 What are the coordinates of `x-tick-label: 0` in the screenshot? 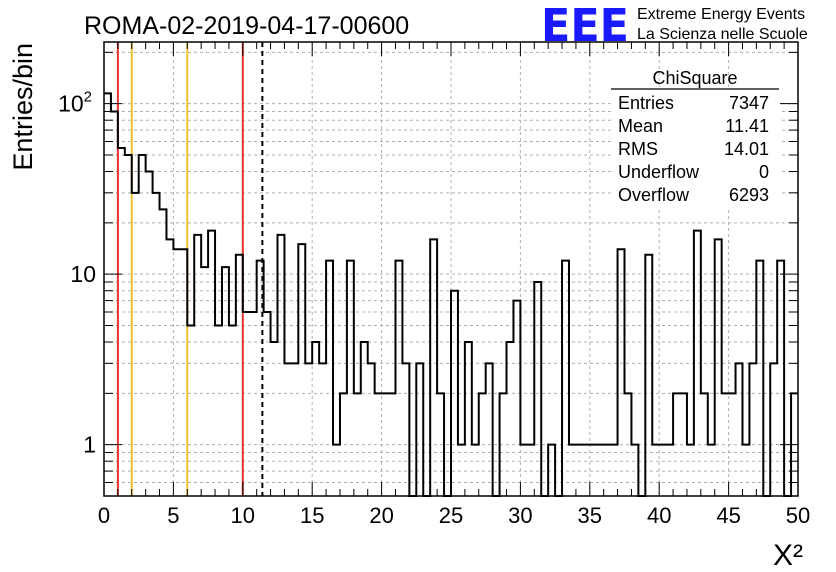 It's located at (104, 515).